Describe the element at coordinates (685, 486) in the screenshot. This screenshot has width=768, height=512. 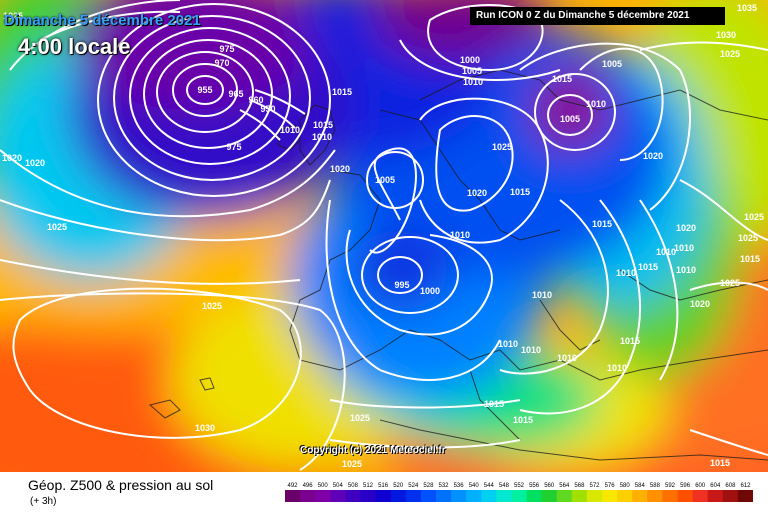
I see `scale-tick-label: 596` at that location.